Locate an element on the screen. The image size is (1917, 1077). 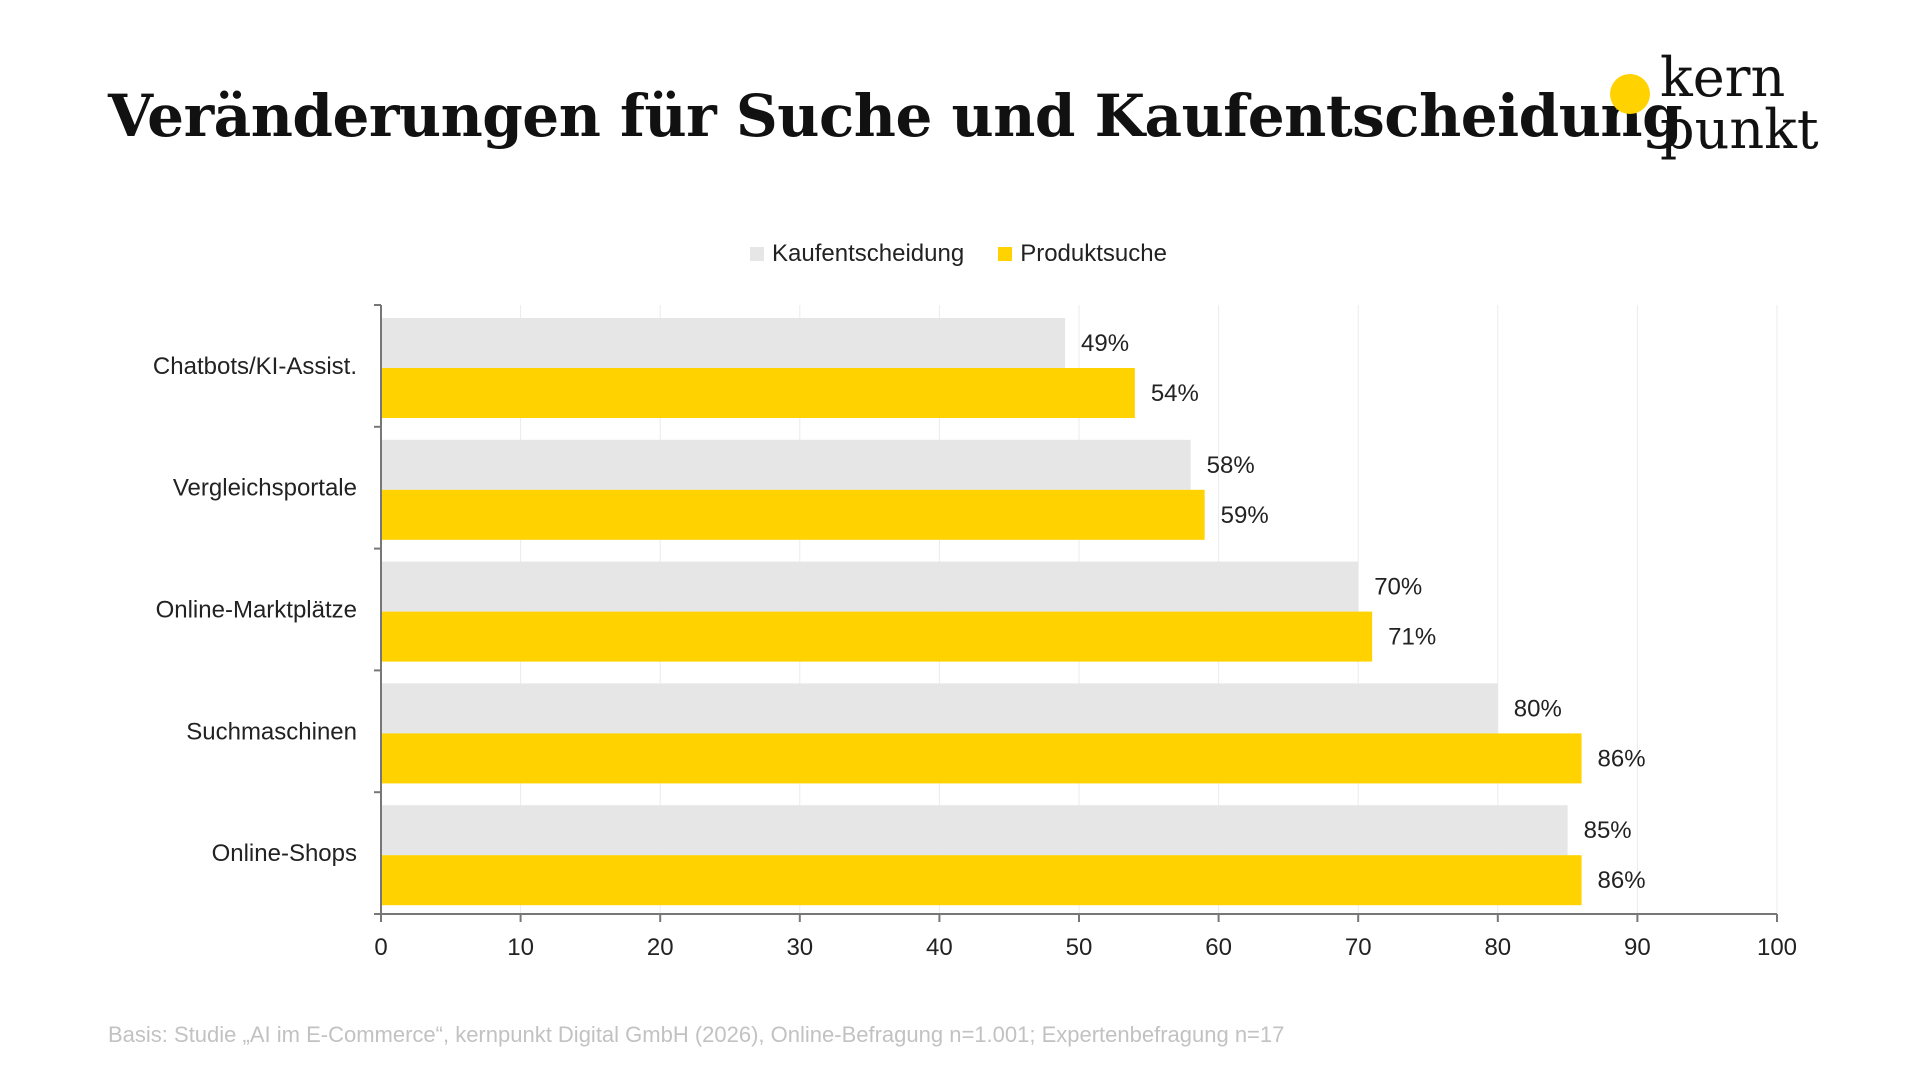
category-label: Vergleichsportale is located at coordinates (265, 488).